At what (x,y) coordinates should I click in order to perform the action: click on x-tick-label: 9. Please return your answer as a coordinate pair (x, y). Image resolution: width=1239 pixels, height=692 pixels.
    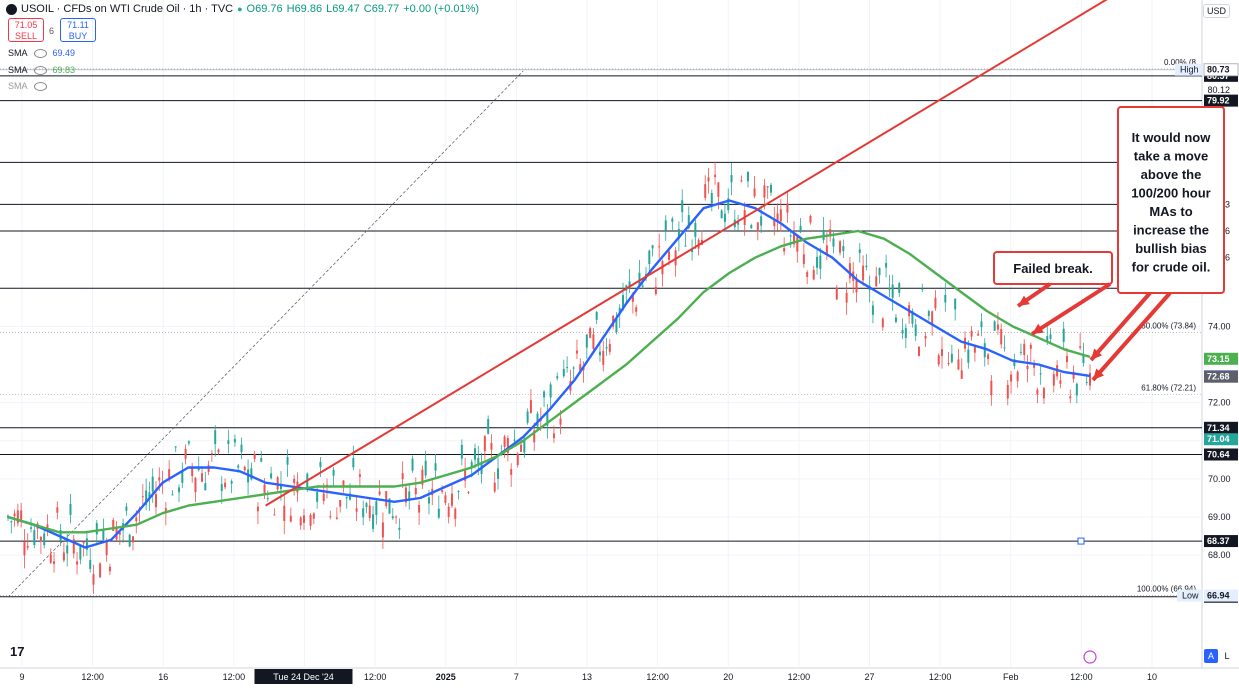
    Looking at the image, I should click on (21, 677).